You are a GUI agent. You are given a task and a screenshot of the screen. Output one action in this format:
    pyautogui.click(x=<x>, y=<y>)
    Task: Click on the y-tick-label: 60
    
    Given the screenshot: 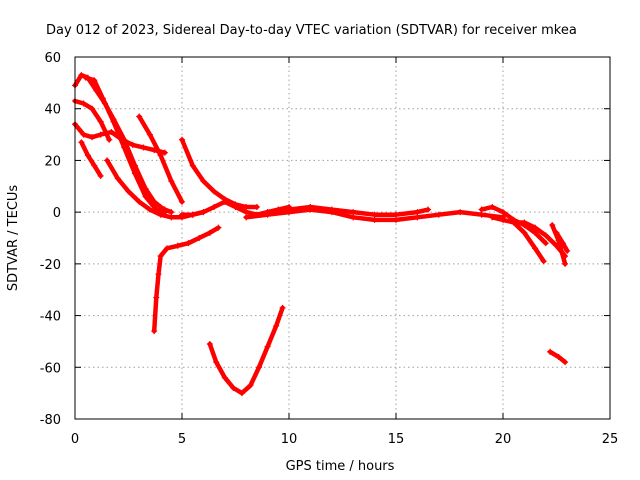 What is the action you would take?
    pyautogui.click(x=52, y=58)
    